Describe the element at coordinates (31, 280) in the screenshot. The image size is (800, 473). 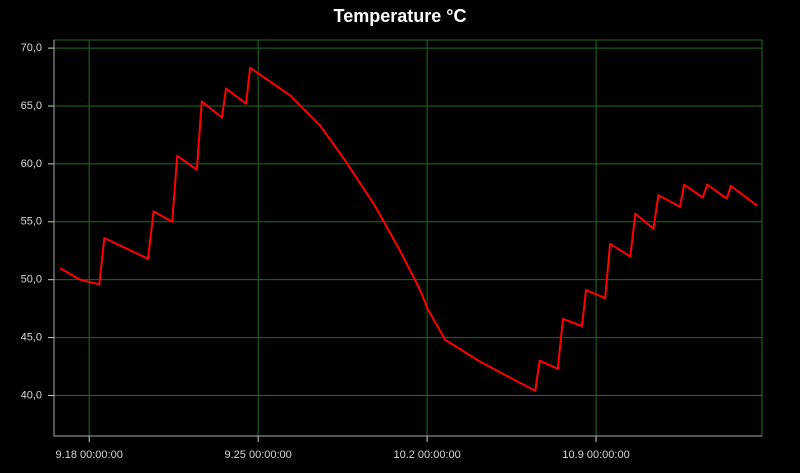
I see `y-tick-label: 50,0` at that location.